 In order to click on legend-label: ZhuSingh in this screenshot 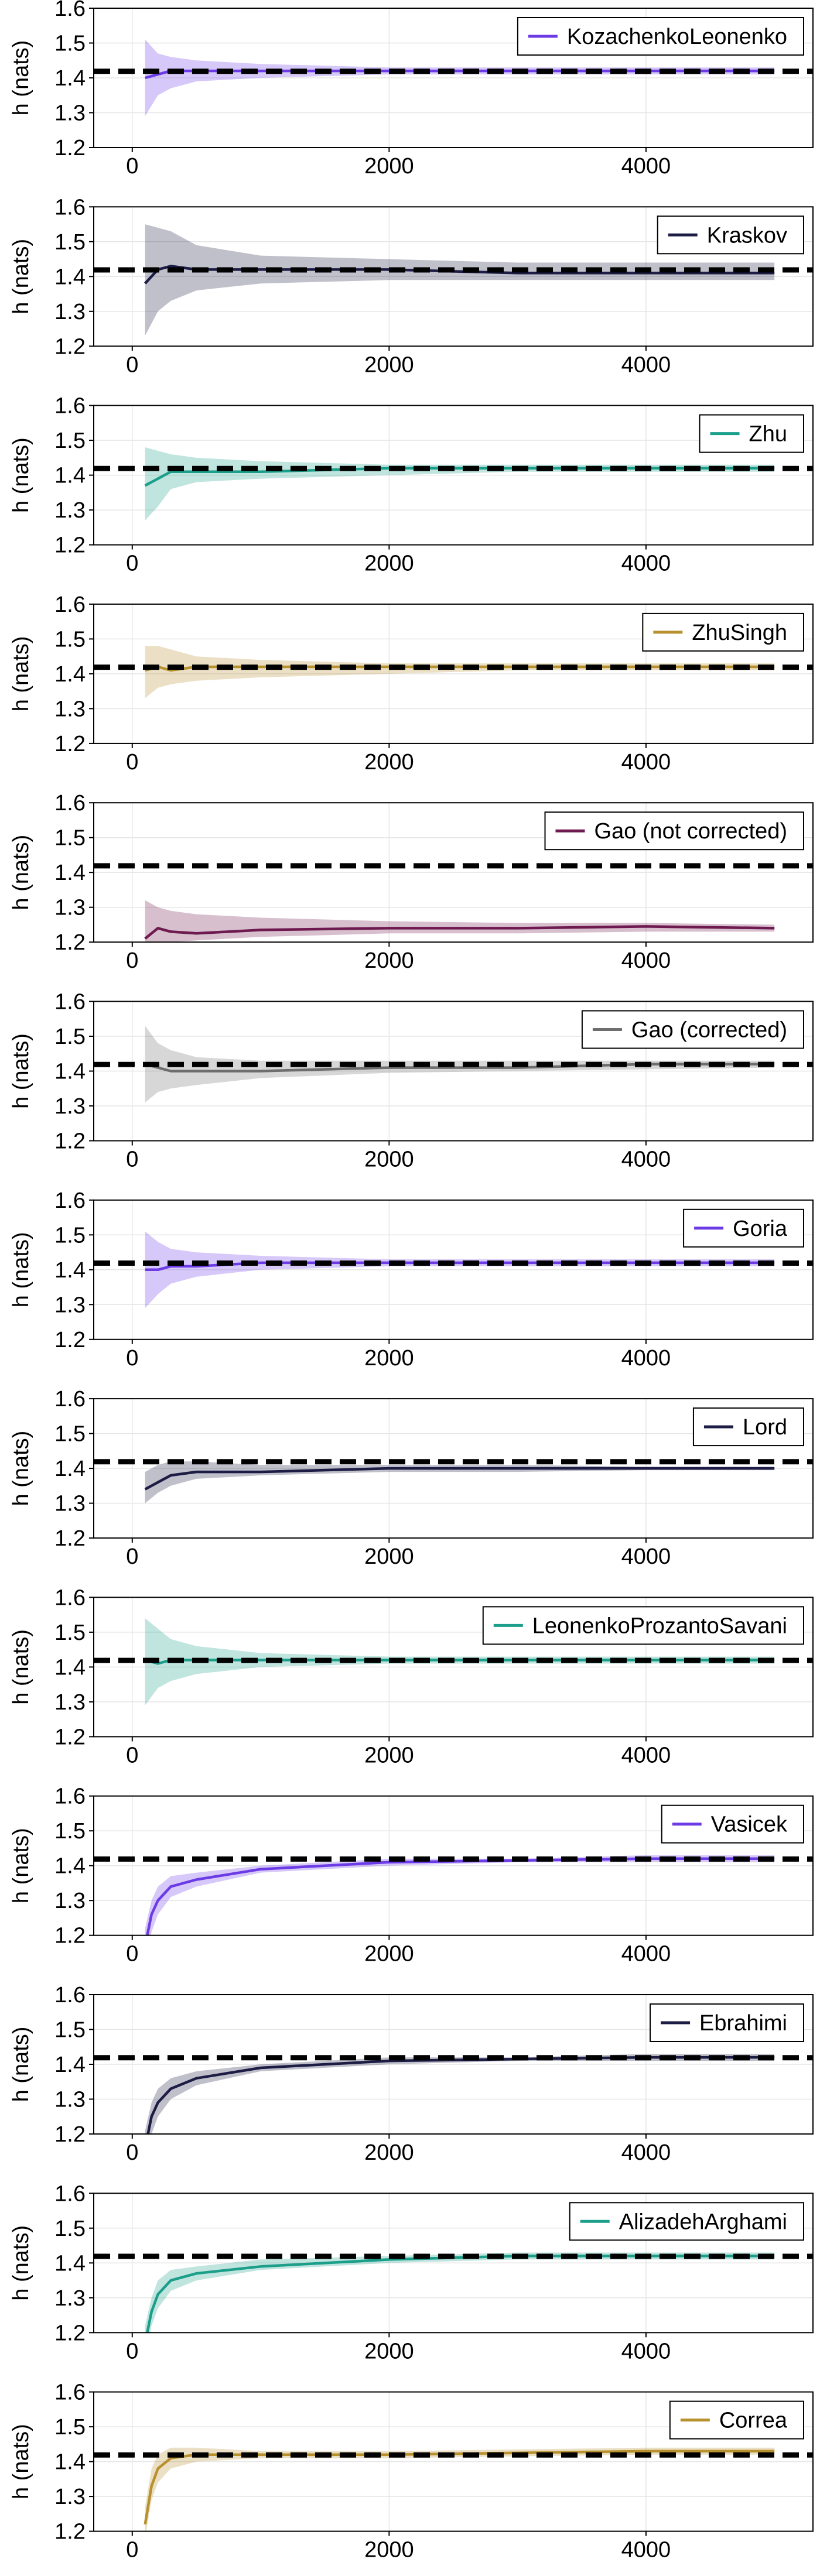, I will do `click(739, 633)`.